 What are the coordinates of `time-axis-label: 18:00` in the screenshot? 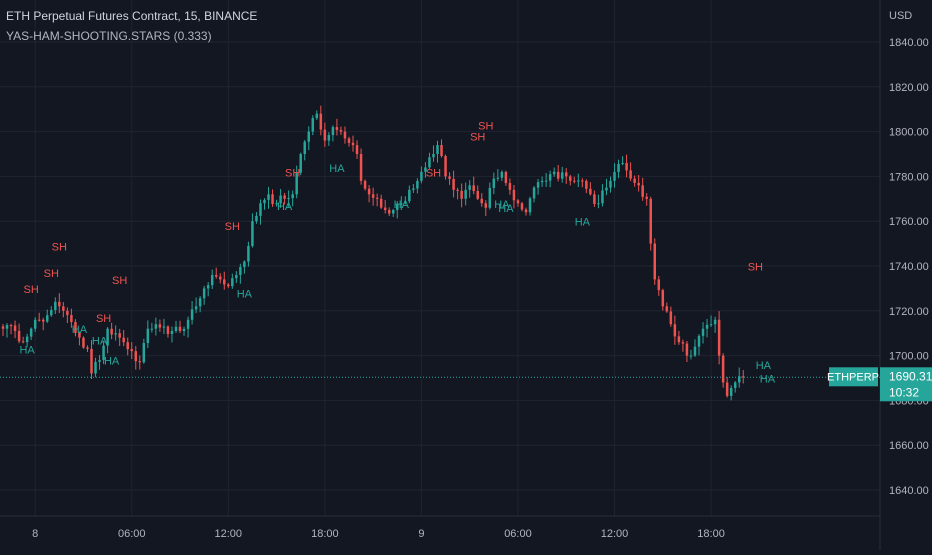 It's located at (325, 534).